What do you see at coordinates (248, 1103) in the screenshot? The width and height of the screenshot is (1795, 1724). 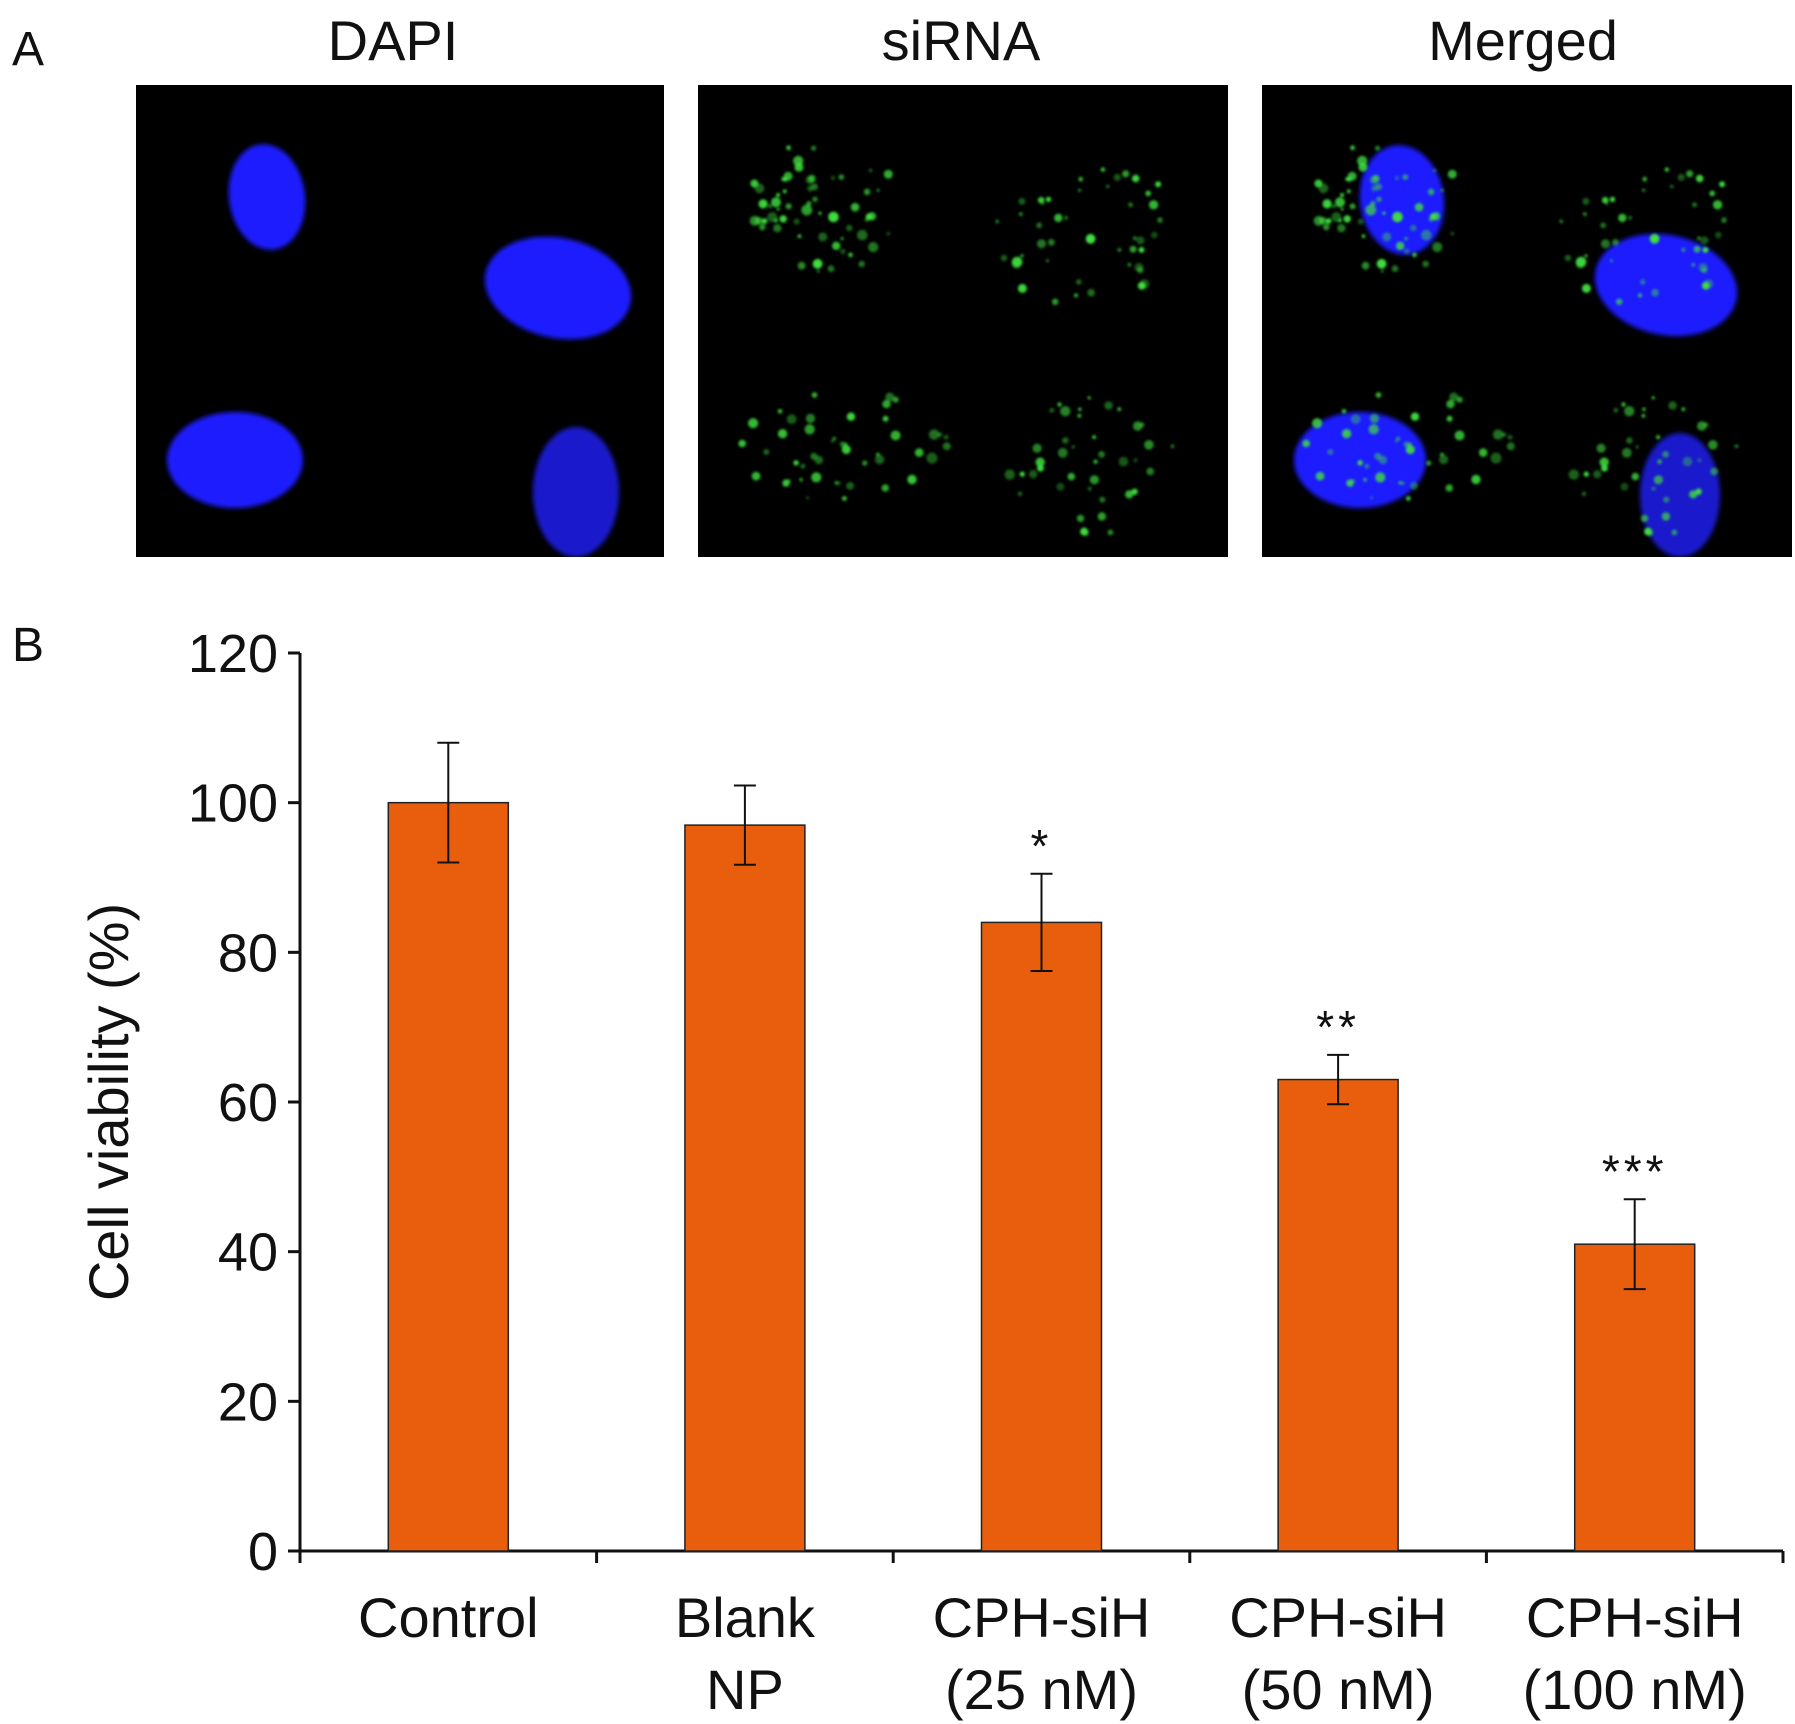 I see `y-tick-label: 60` at bounding box center [248, 1103].